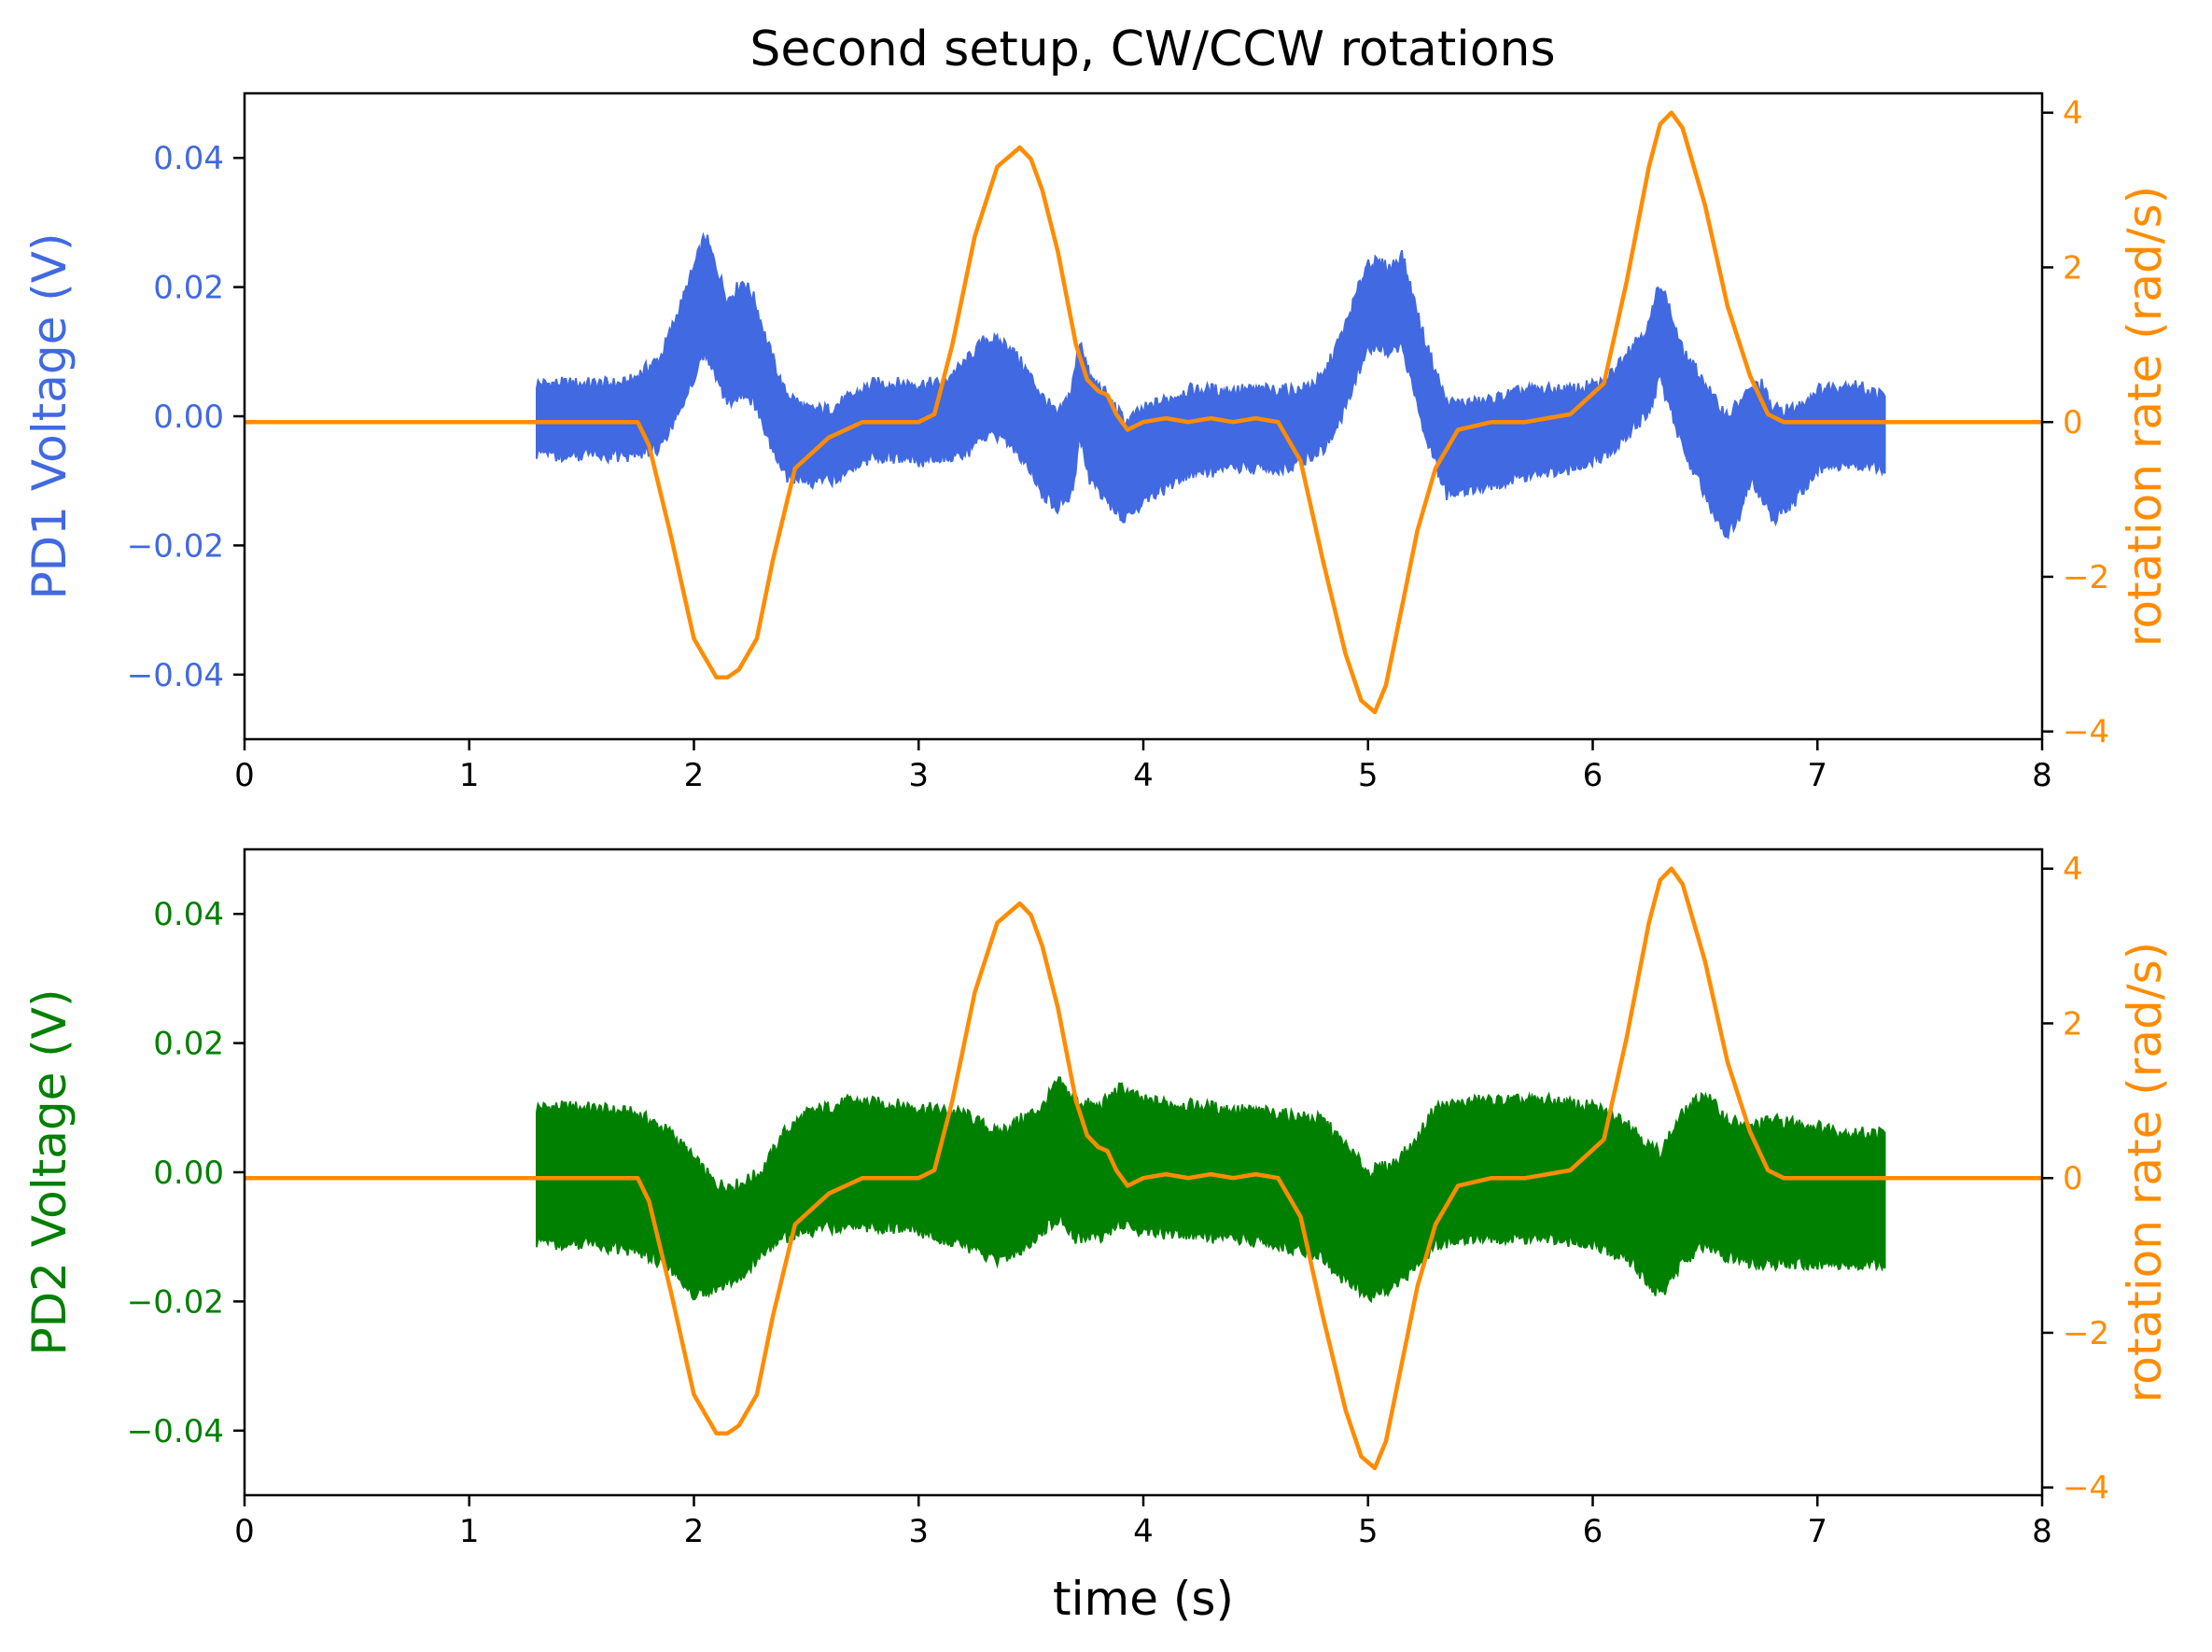 The image size is (2212, 1652). I want to click on y-left-axis-label: PD1 Voltage (V), so click(49, 415).